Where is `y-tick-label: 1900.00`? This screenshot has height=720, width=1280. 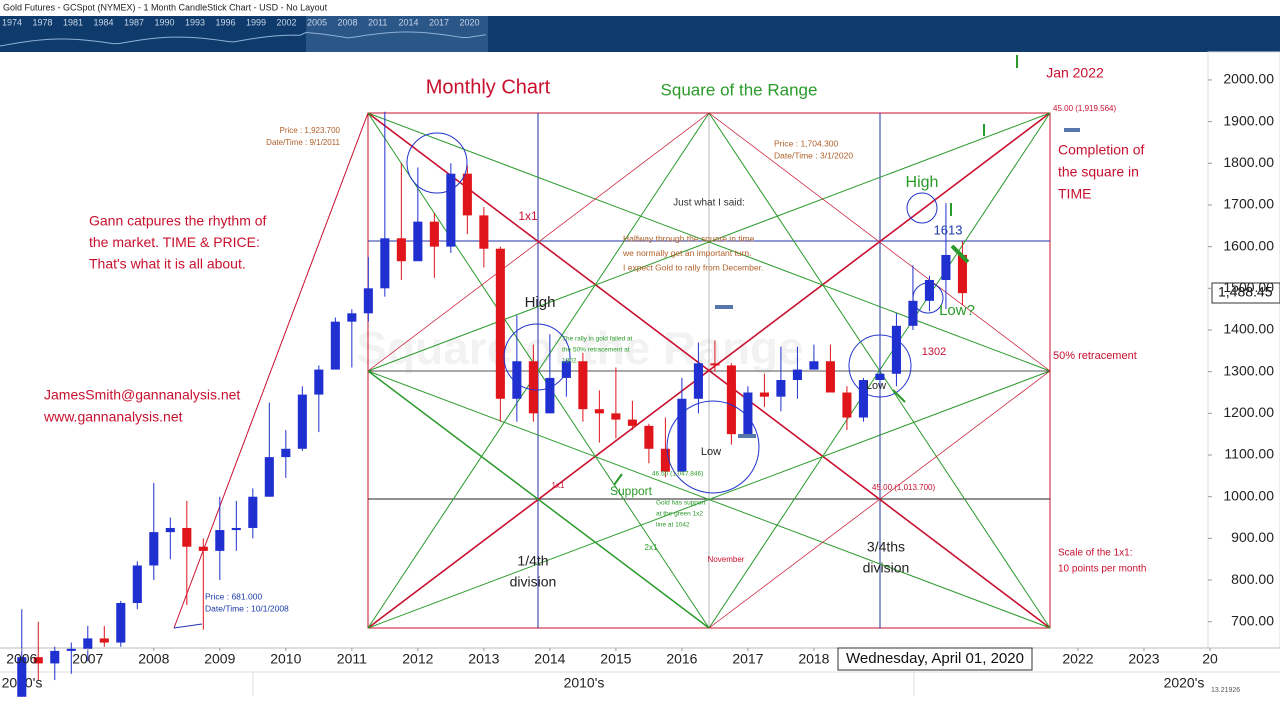 y-tick-label: 1900.00 is located at coordinates (1248, 120).